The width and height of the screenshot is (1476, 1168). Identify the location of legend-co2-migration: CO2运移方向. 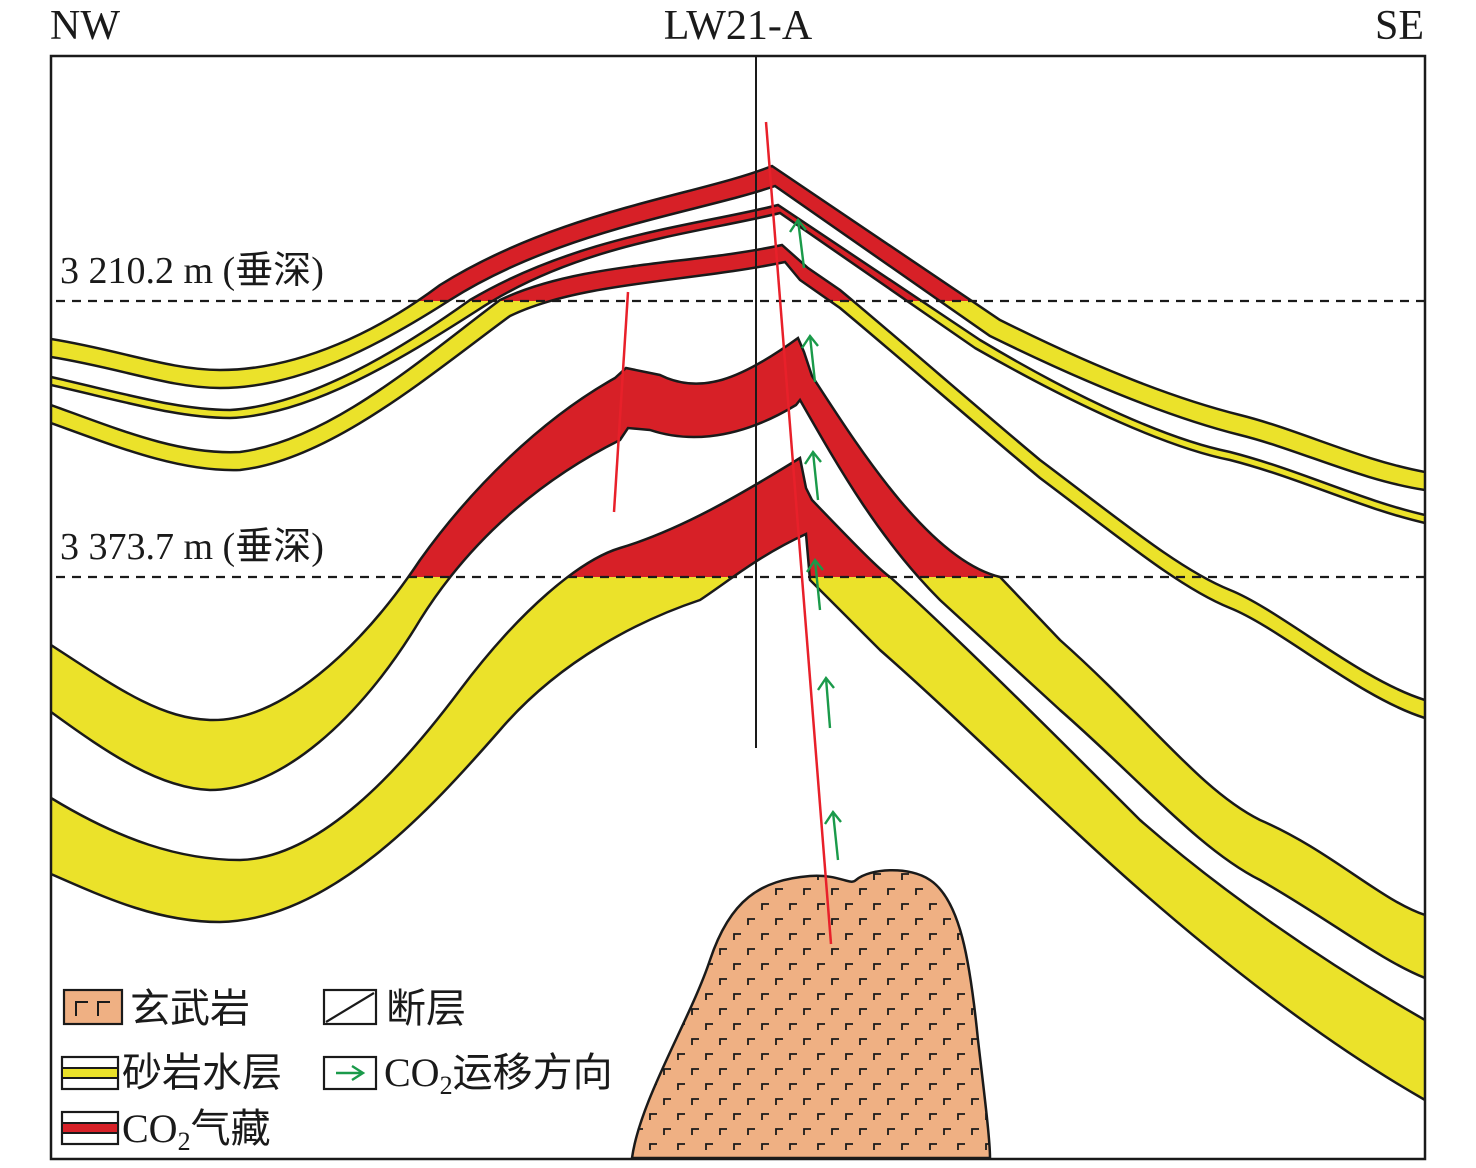
(467, 1075).